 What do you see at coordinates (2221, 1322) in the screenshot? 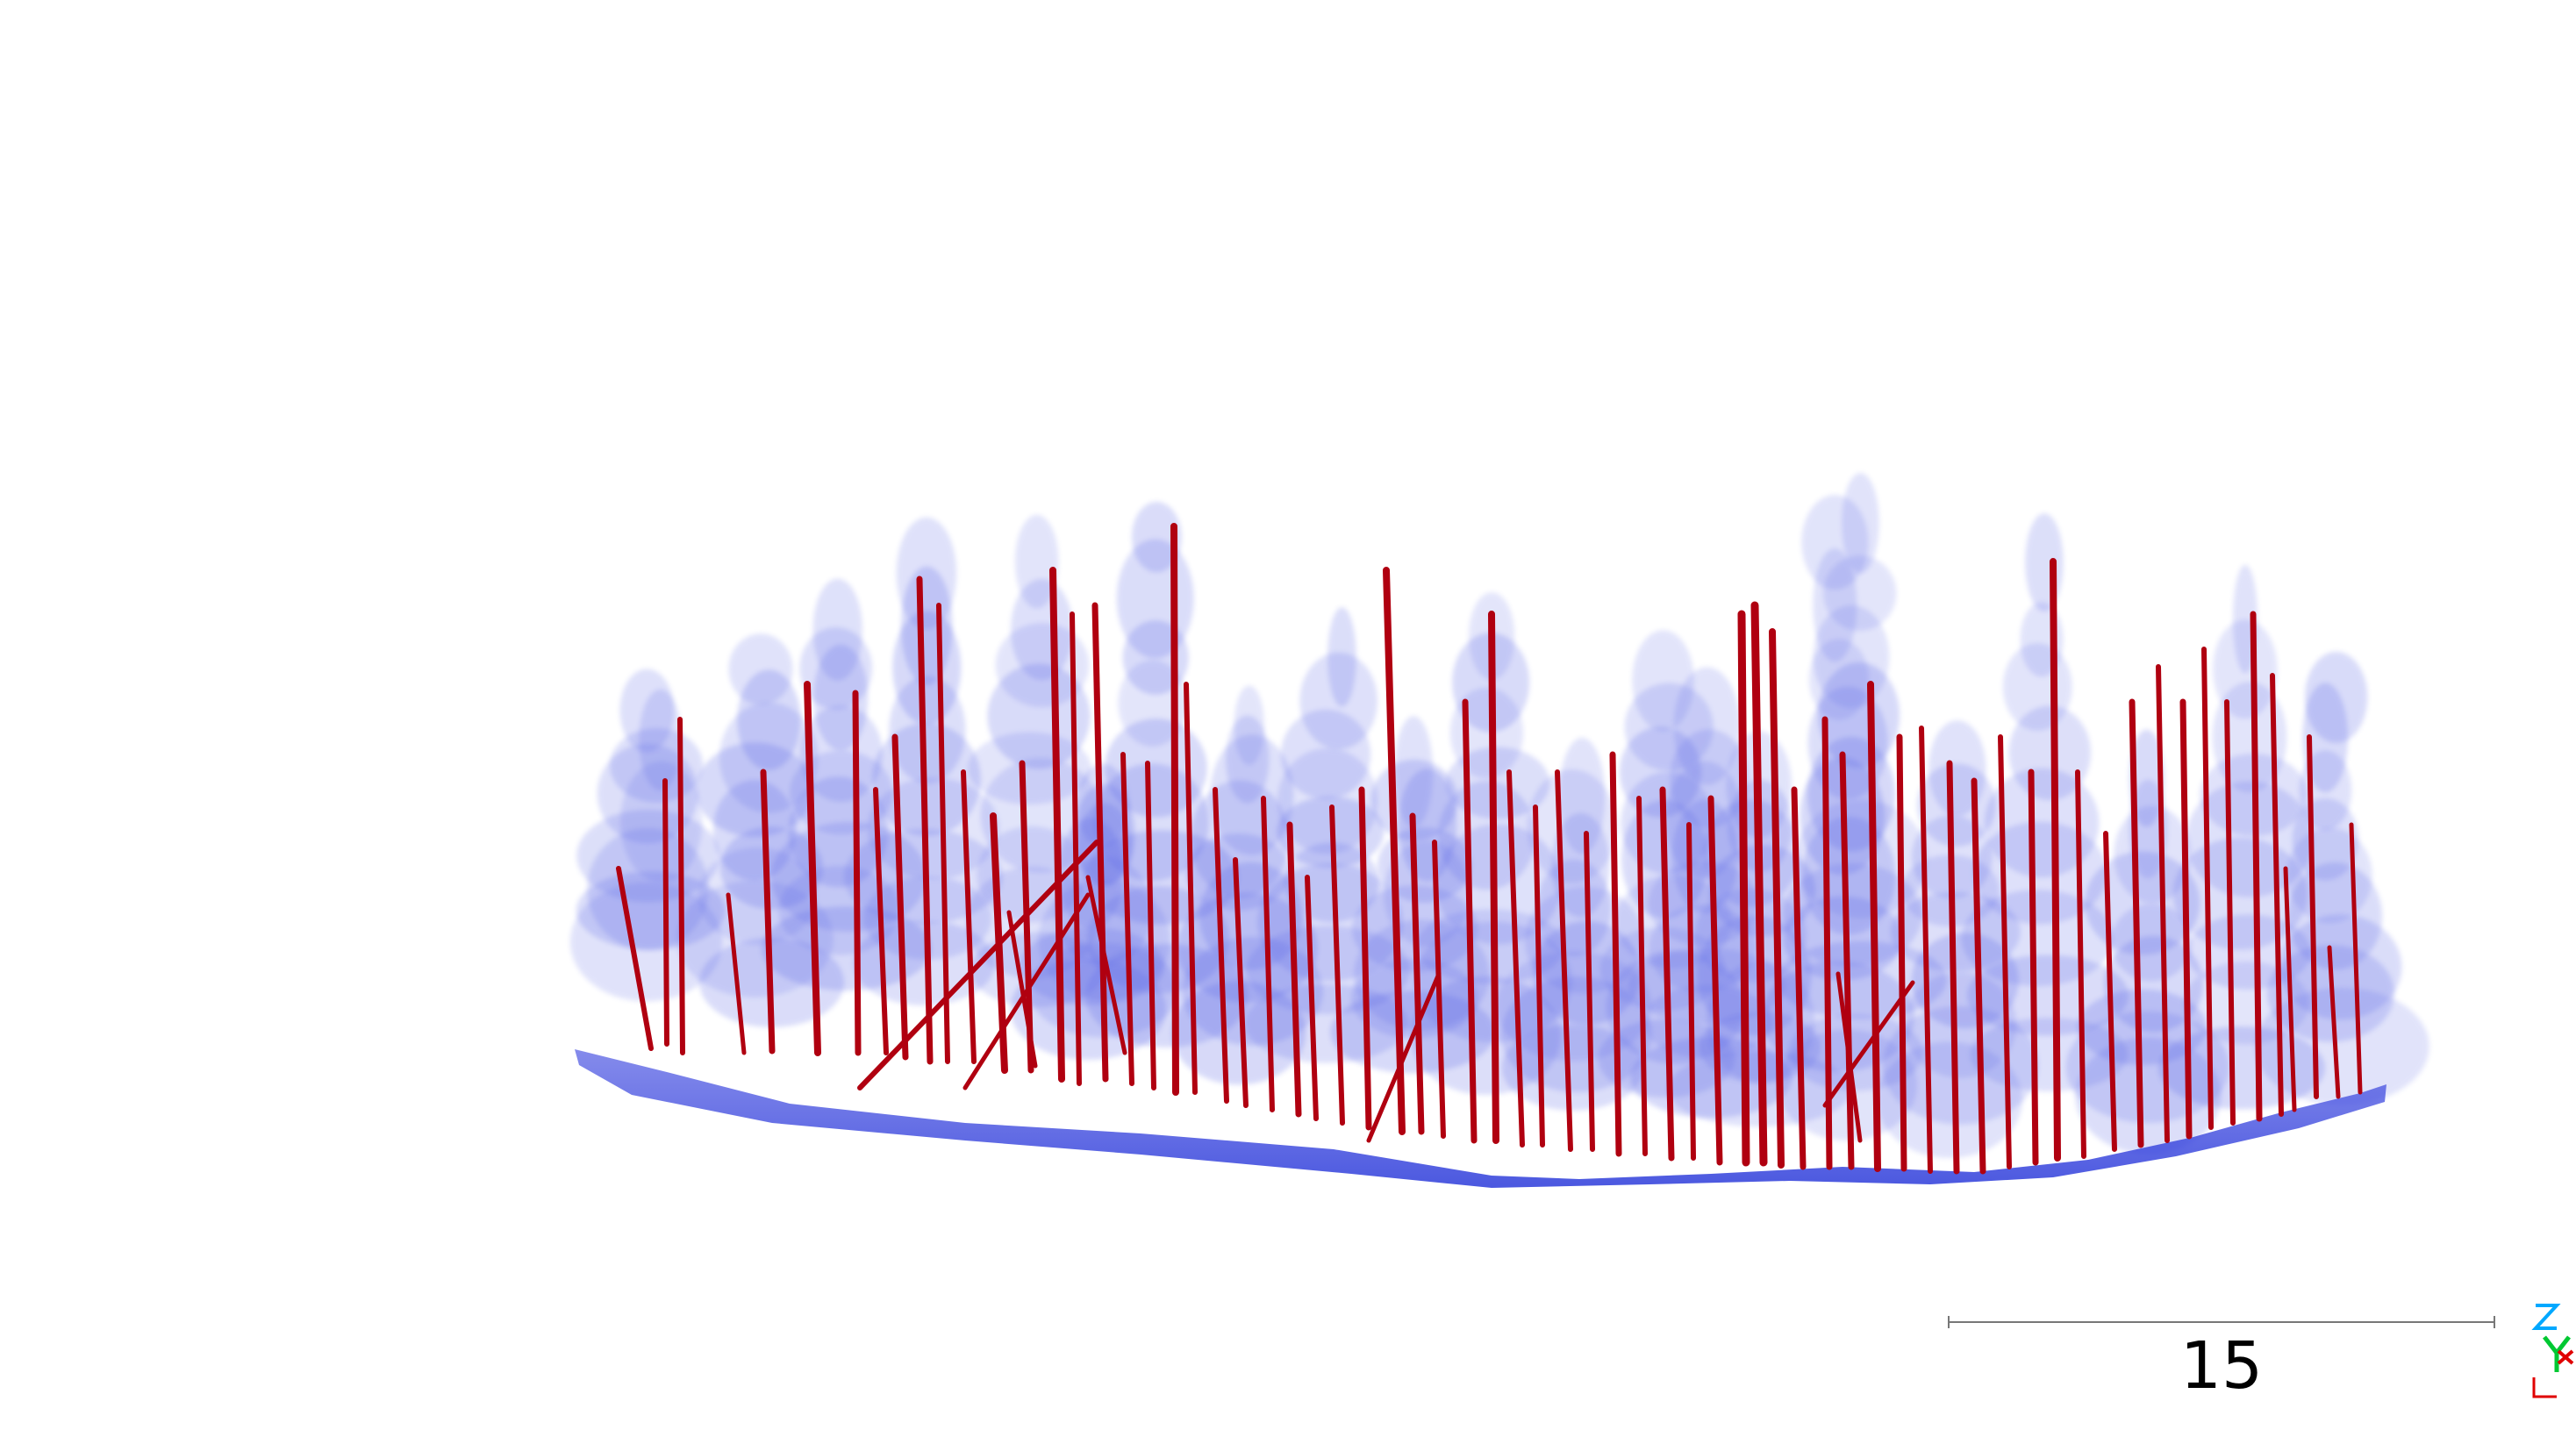
I see `scale-bar-line` at bounding box center [2221, 1322].